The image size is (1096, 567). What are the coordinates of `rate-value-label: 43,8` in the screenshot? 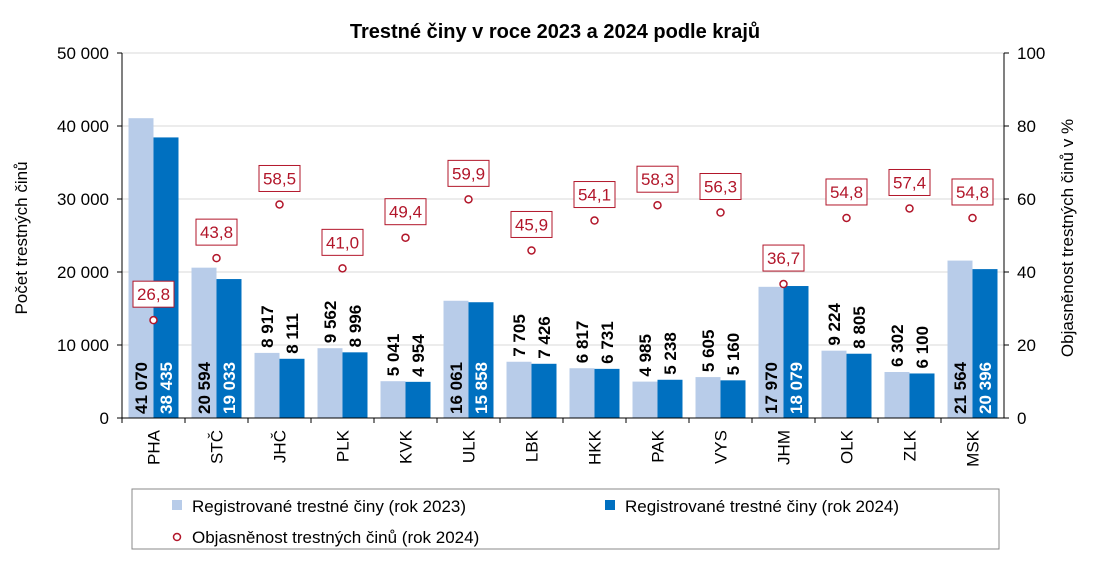 It's located at (216, 232).